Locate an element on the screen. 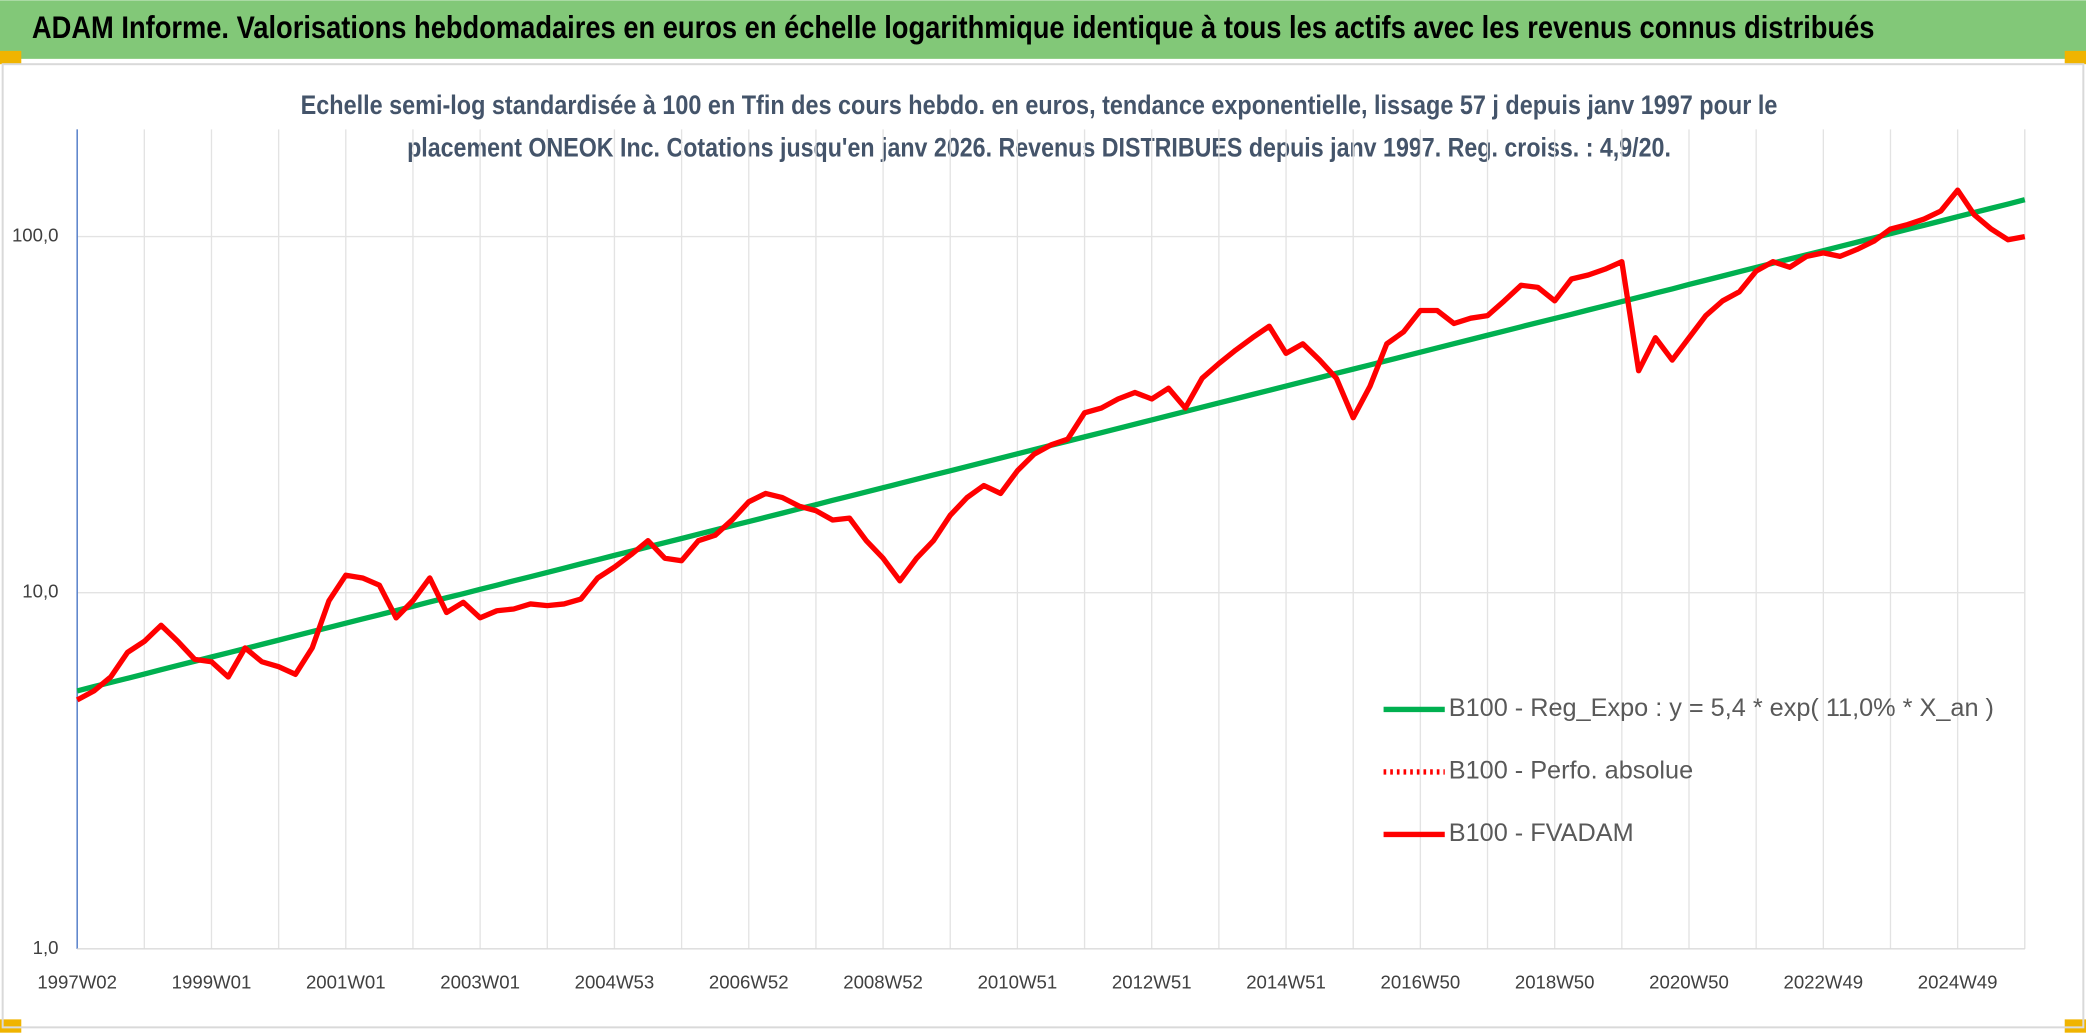 The width and height of the screenshot is (2086, 1033). legend-label: B100 - FVADAM is located at coordinates (1541, 833).